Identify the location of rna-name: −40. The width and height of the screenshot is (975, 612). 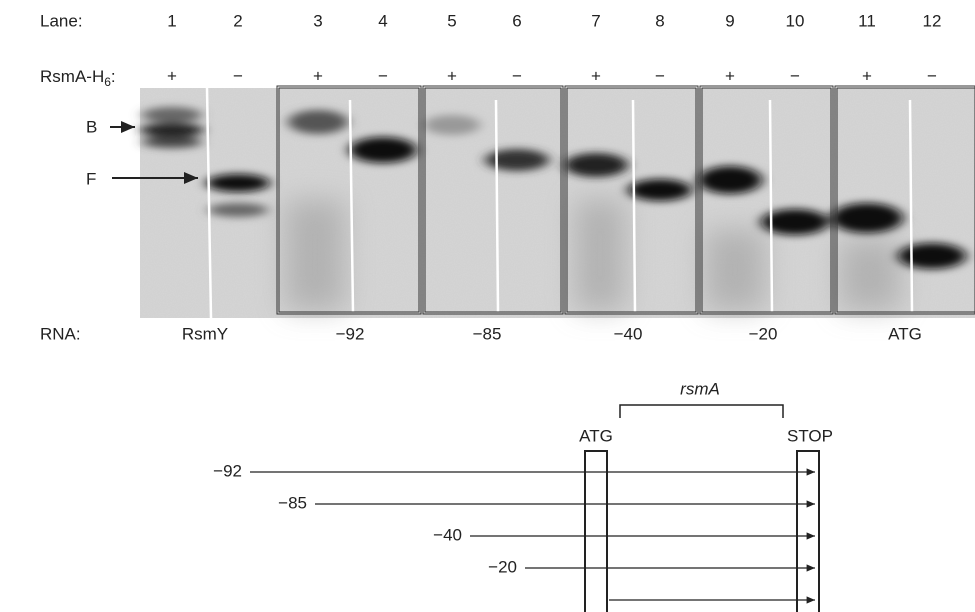
(628, 333).